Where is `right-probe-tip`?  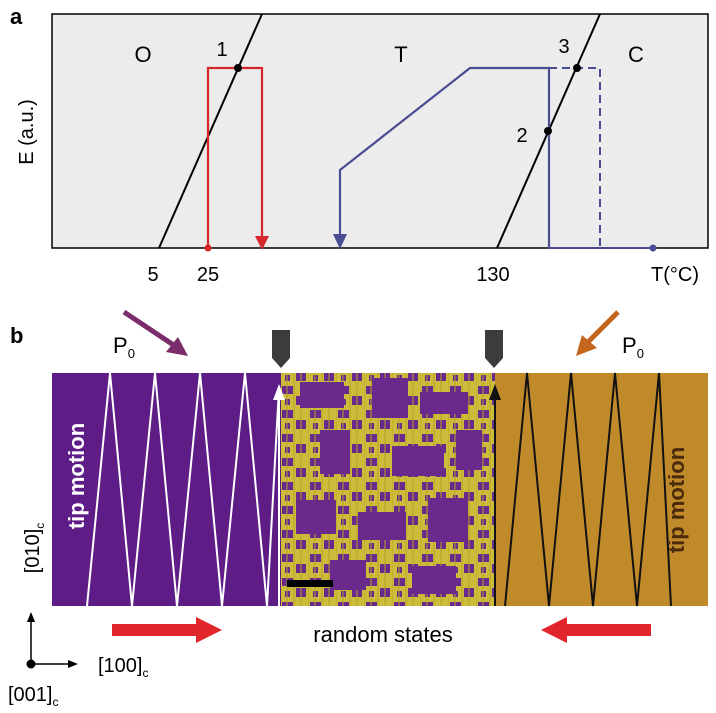
right-probe-tip is located at coordinates (494, 349).